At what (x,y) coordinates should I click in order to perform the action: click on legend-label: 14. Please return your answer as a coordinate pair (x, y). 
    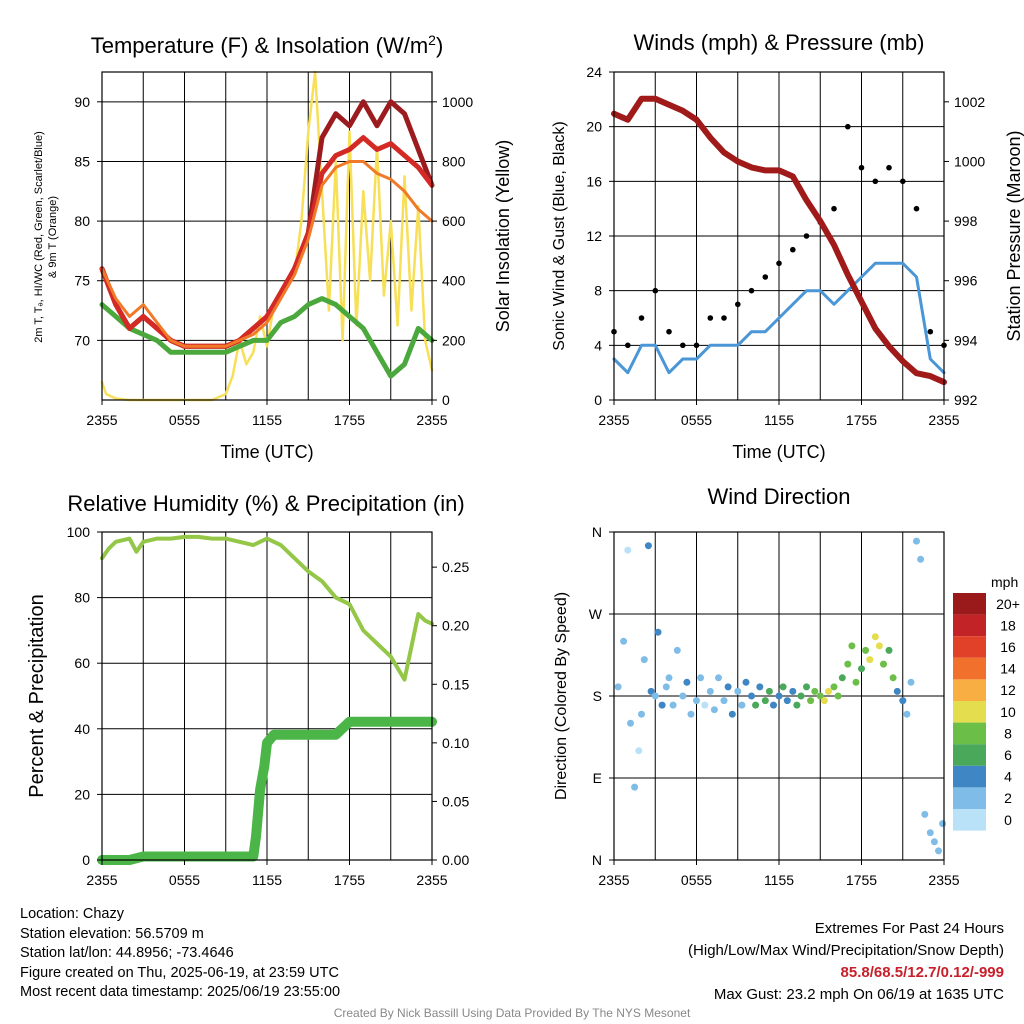
    Looking at the image, I should click on (1008, 669).